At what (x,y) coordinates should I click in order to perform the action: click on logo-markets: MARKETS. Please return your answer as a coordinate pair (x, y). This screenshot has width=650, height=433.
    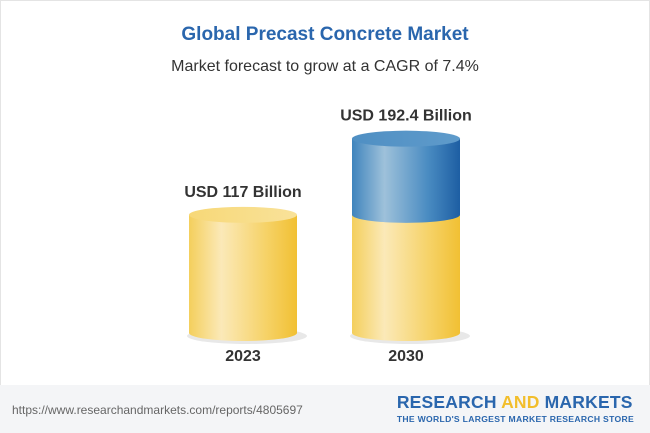
    Looking at the image, I should click on (586, 402).